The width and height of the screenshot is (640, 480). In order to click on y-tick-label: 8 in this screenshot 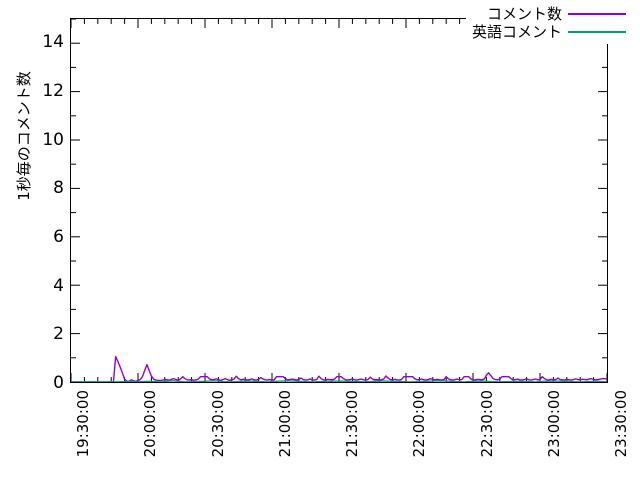, I will do `click(58, 188)`.